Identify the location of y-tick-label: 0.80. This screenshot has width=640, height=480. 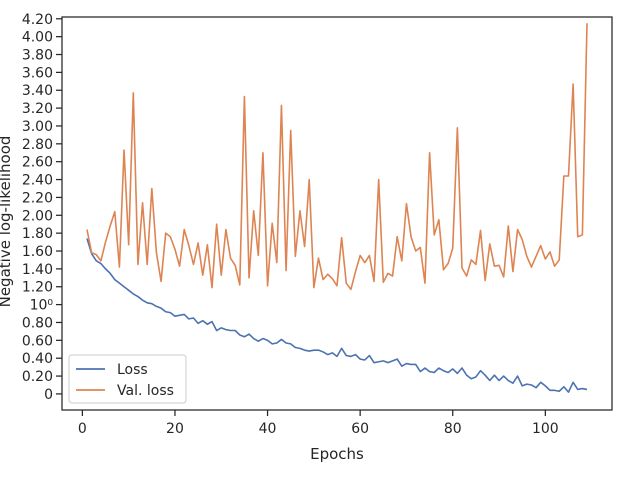
(37, 323).